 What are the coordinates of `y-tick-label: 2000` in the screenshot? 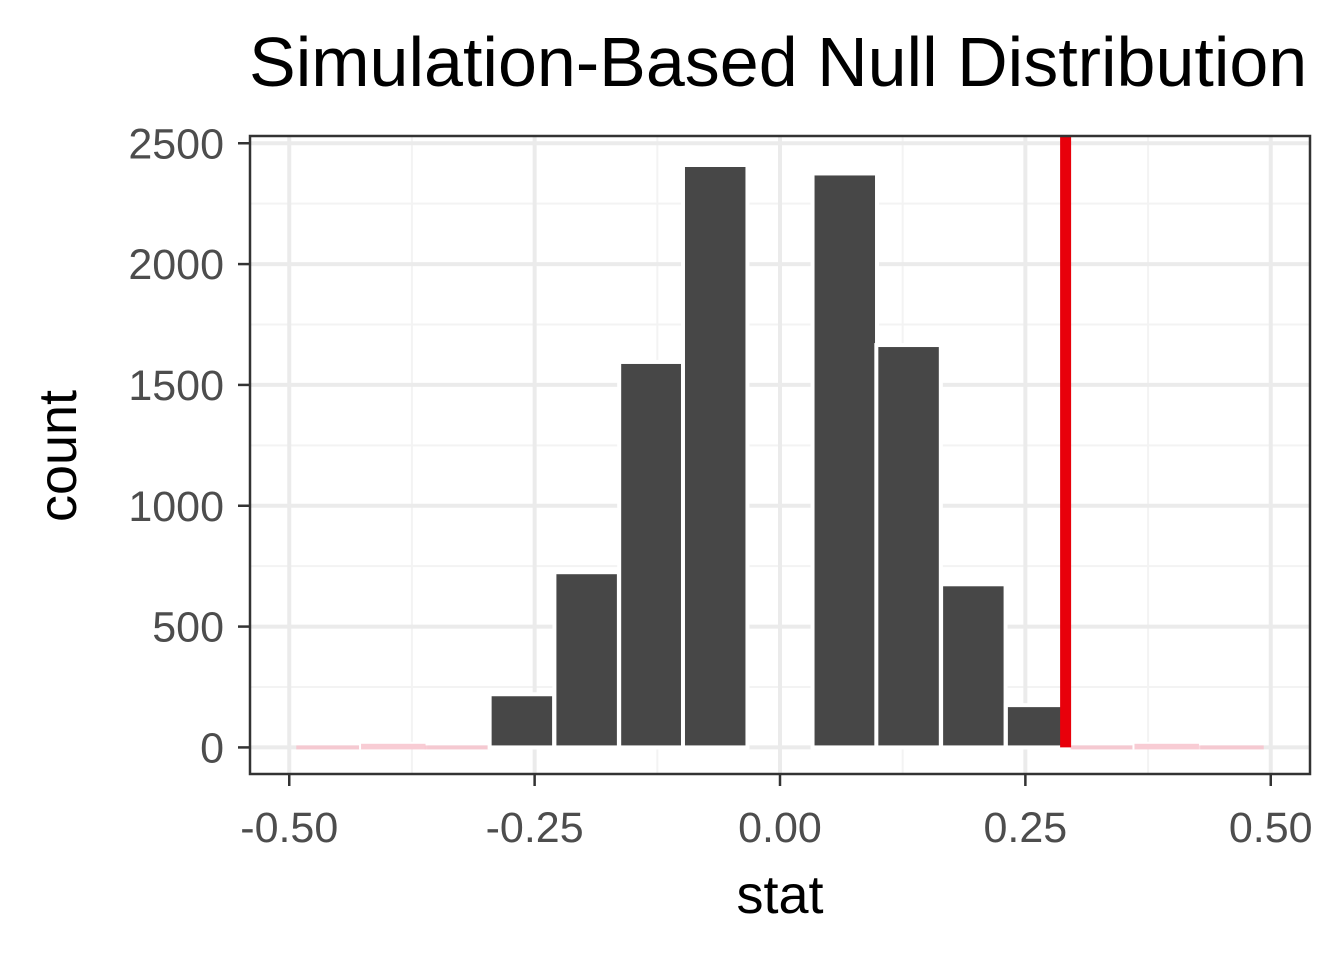 It's located at (176, 265).